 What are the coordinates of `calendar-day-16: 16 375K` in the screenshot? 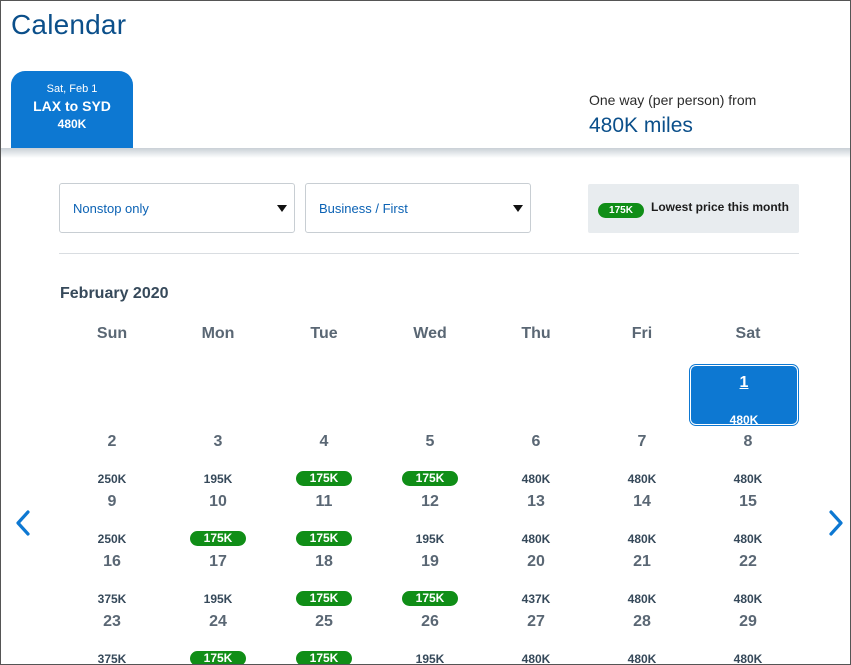 It's located at (112, 582).